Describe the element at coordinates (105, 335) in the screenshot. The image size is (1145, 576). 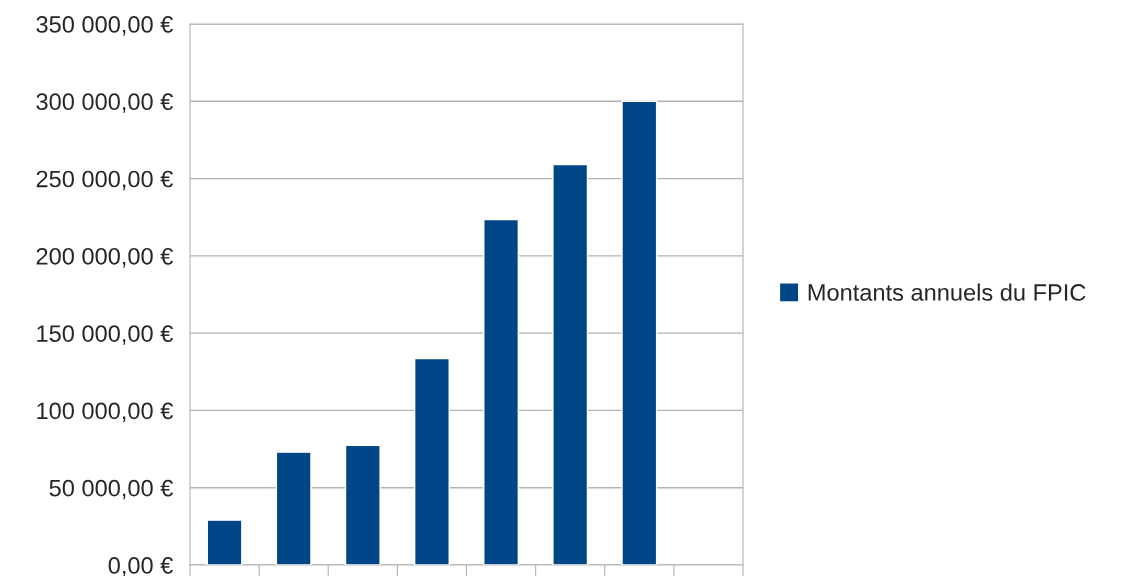
I see `y-tick-label: 150 000,00 €` at that location.